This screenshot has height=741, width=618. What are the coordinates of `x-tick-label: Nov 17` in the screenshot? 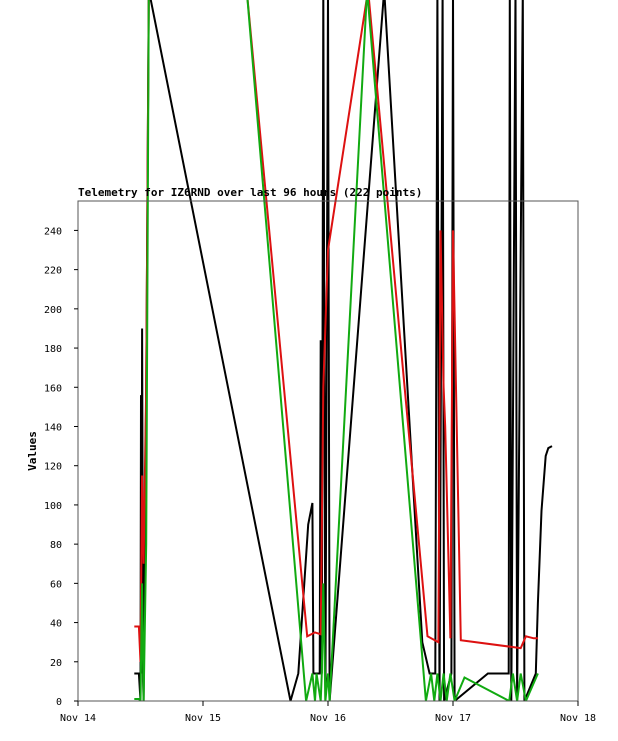 It's located at (453, 718).